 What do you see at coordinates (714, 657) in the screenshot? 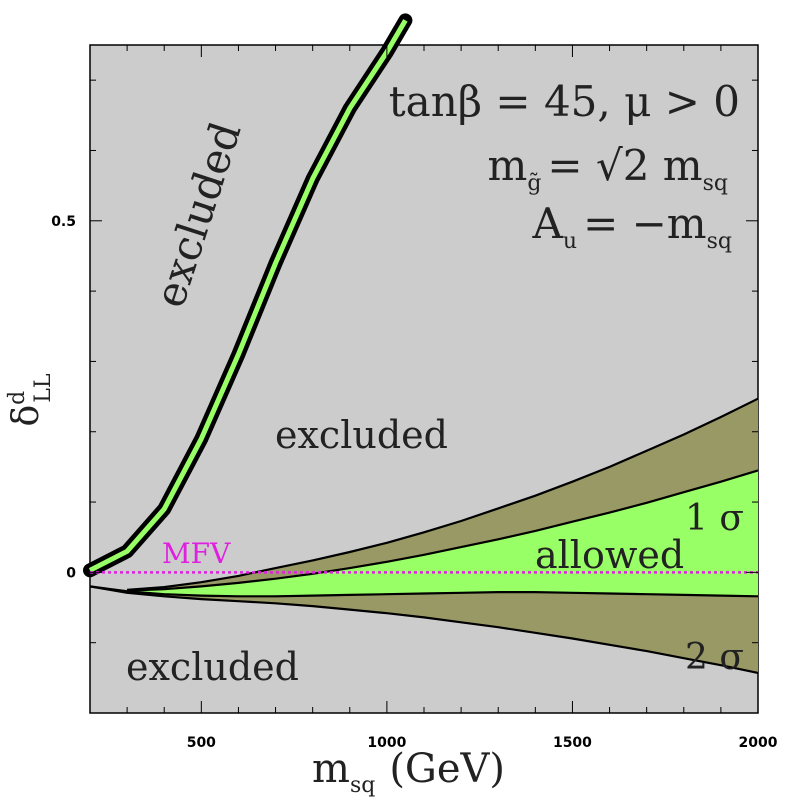
I see `two-sigma-label: 2 σ` at bounding box center [714, 657].